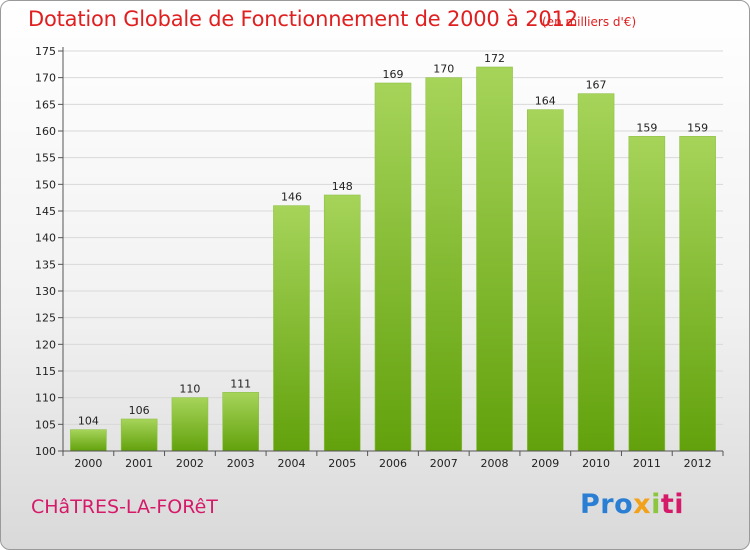  I want to click on data-label: 106, so click(139, 410).